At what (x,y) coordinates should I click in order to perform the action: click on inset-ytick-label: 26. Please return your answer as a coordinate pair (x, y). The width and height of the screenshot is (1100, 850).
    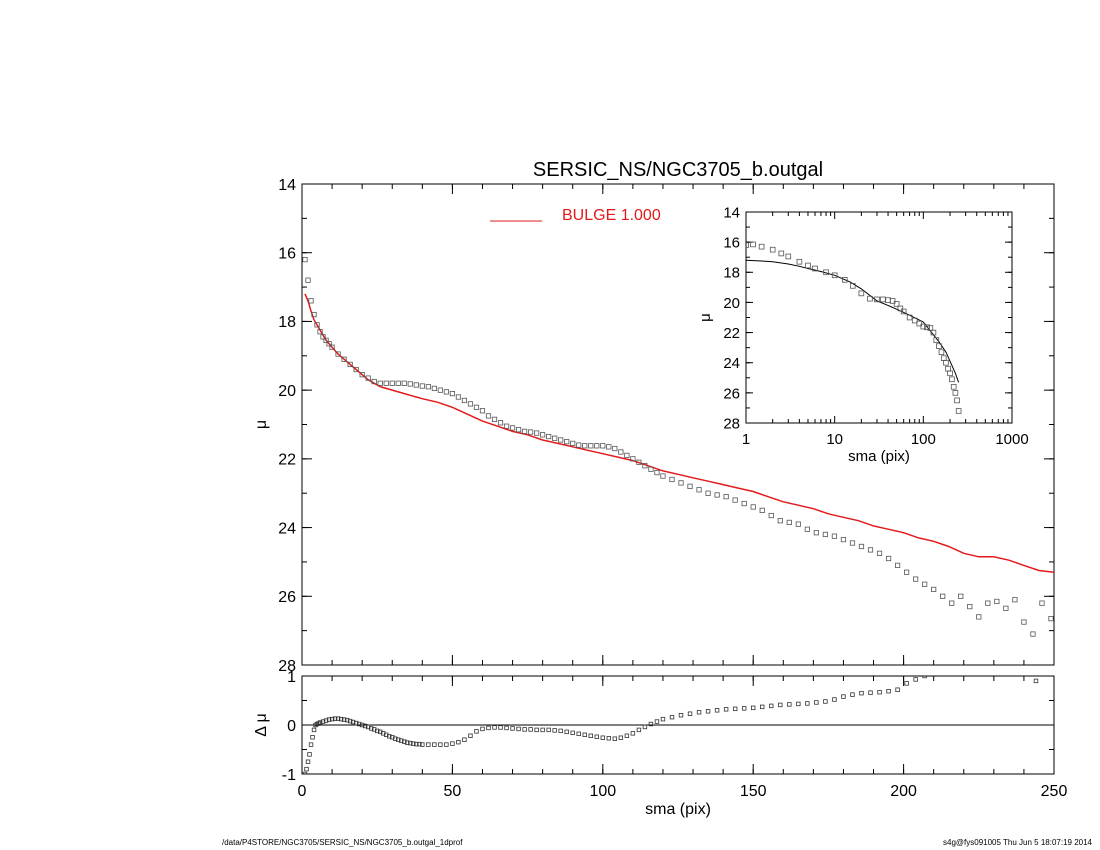
    Looking at the image, I should click on (731, 393).